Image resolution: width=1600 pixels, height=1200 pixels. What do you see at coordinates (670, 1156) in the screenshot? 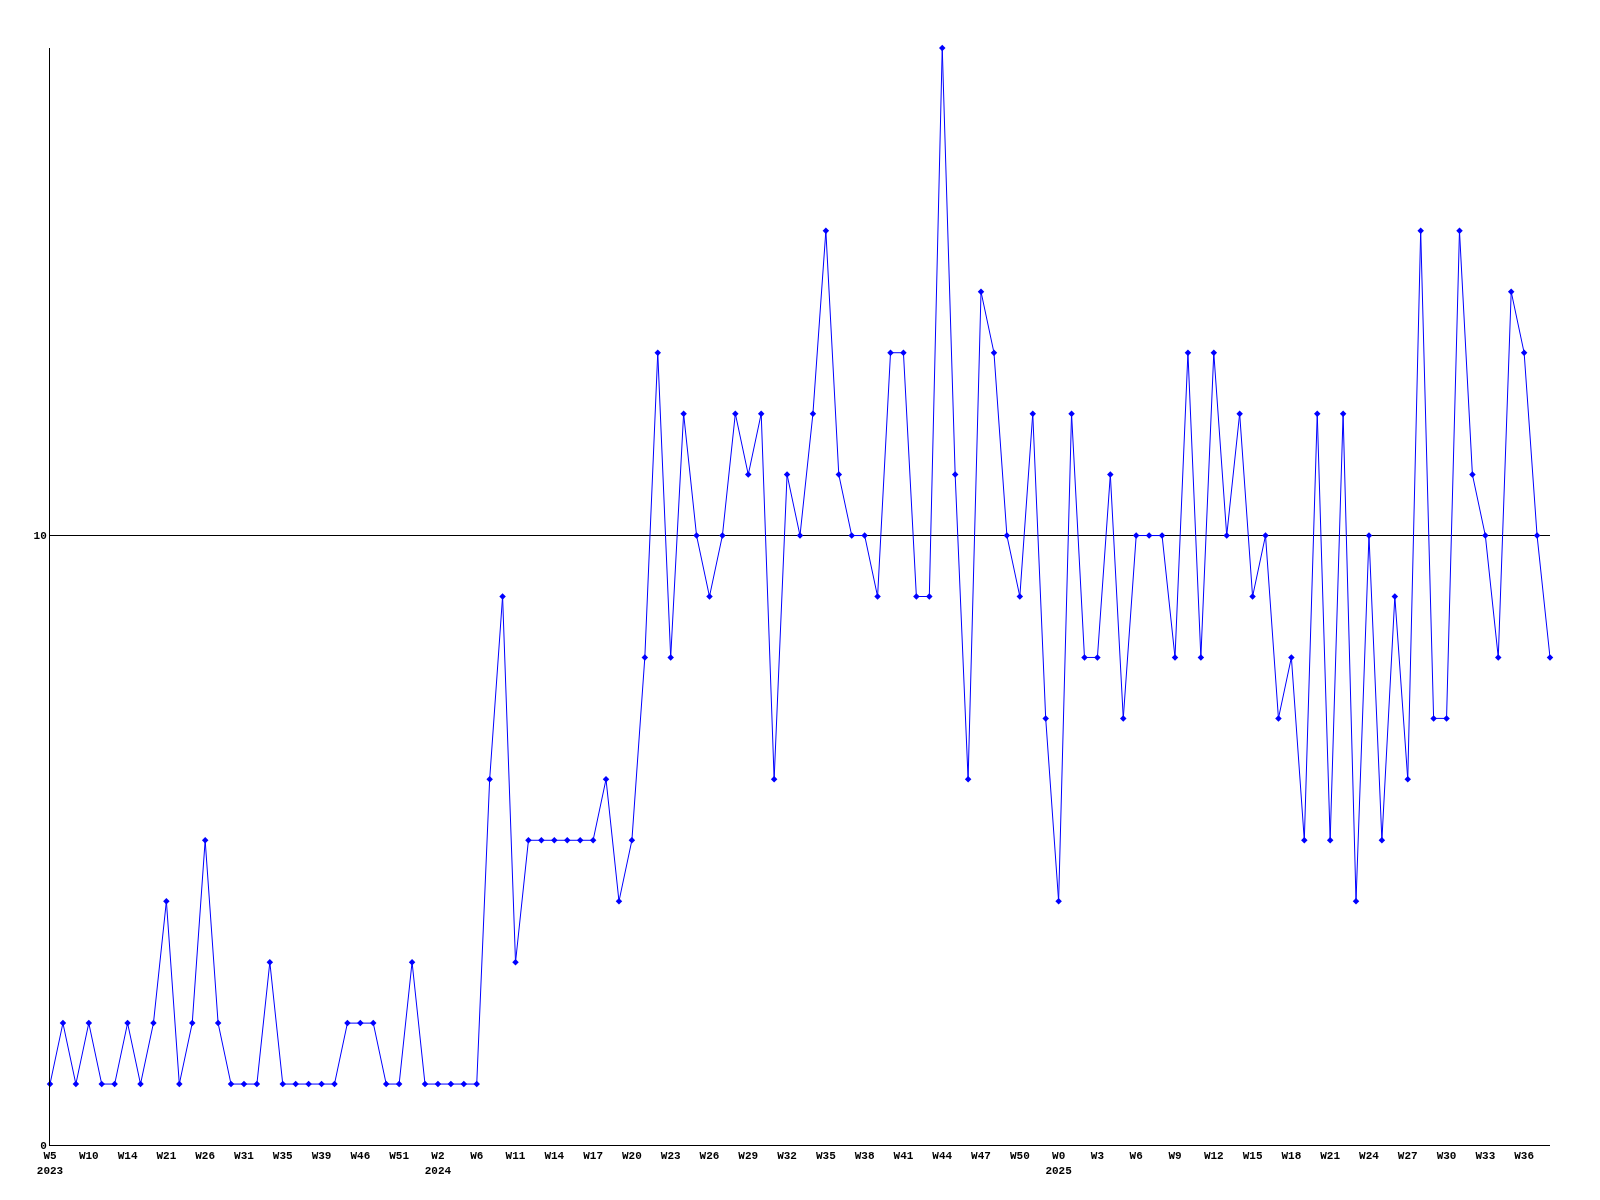
I see `x-tick-label: W23` at bounding box center [670, 1156].